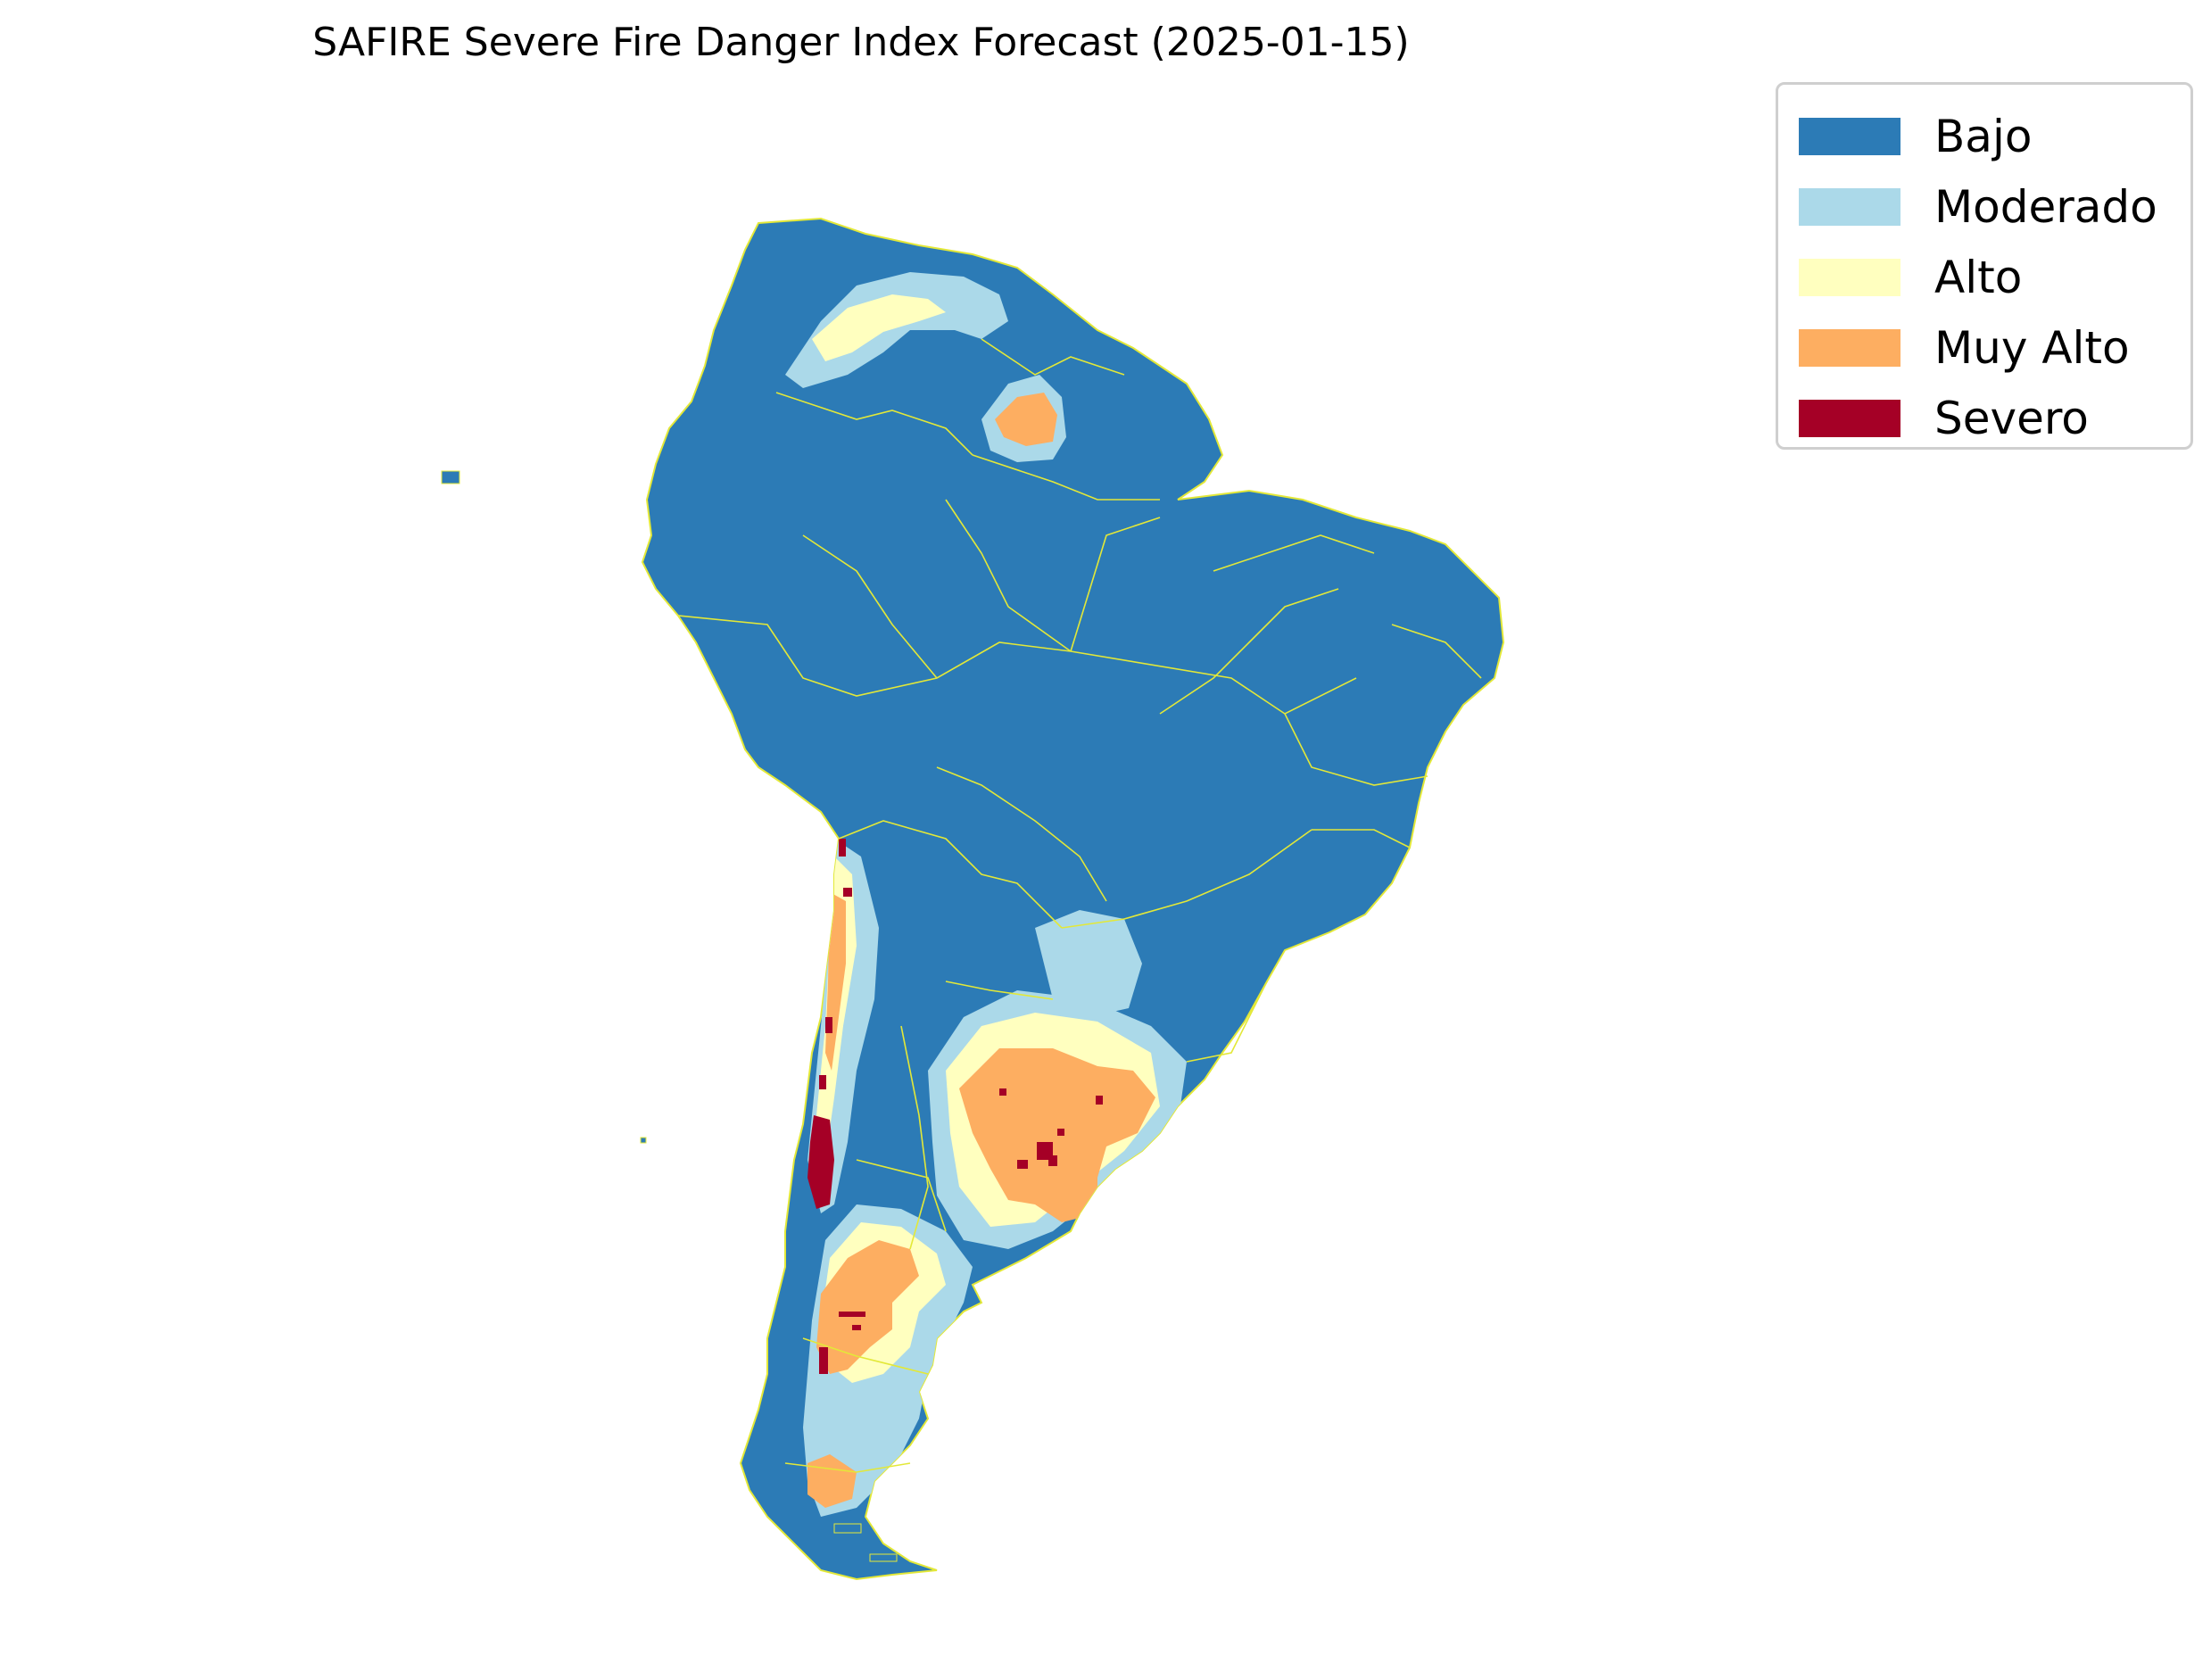 The width and height of the screenshot is (2211, 1680). I want to click on legend-label-muy-alto: Muy Alto, so click(2032, 347).